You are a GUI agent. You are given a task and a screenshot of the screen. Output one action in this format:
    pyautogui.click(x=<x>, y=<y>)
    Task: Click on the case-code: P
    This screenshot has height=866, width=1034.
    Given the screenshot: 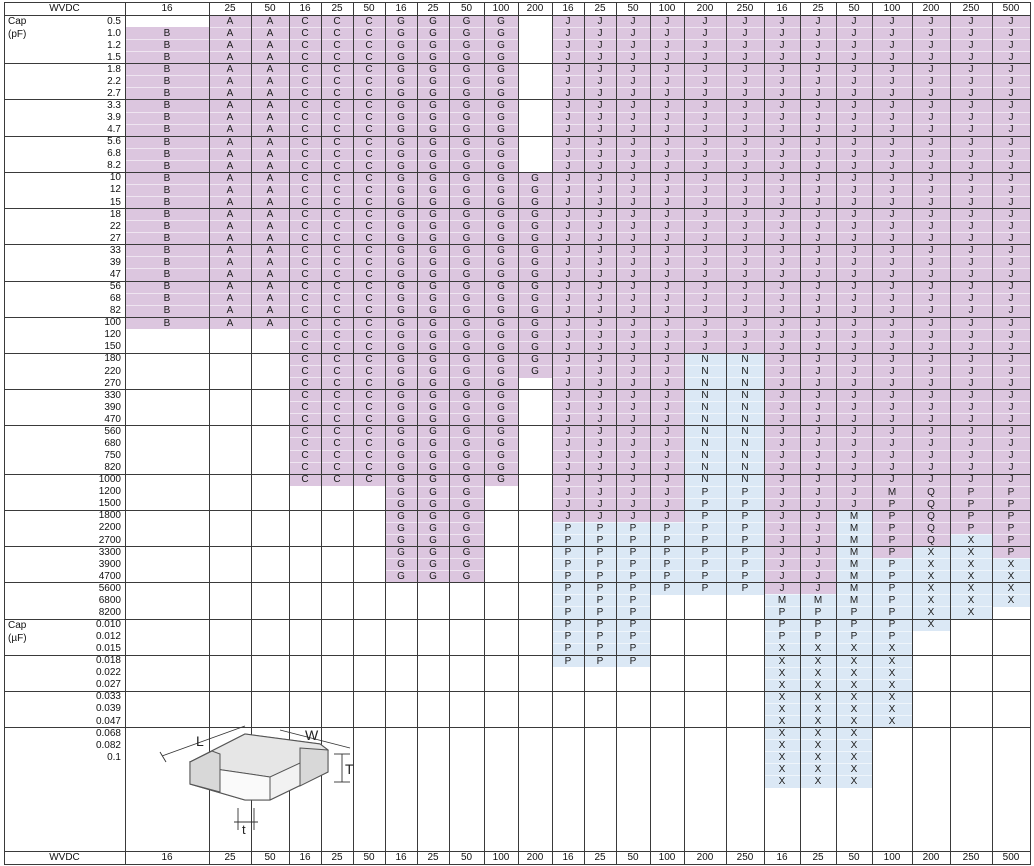 What is the action you would take?
    pyautogui.click(x=745, y=516)
    